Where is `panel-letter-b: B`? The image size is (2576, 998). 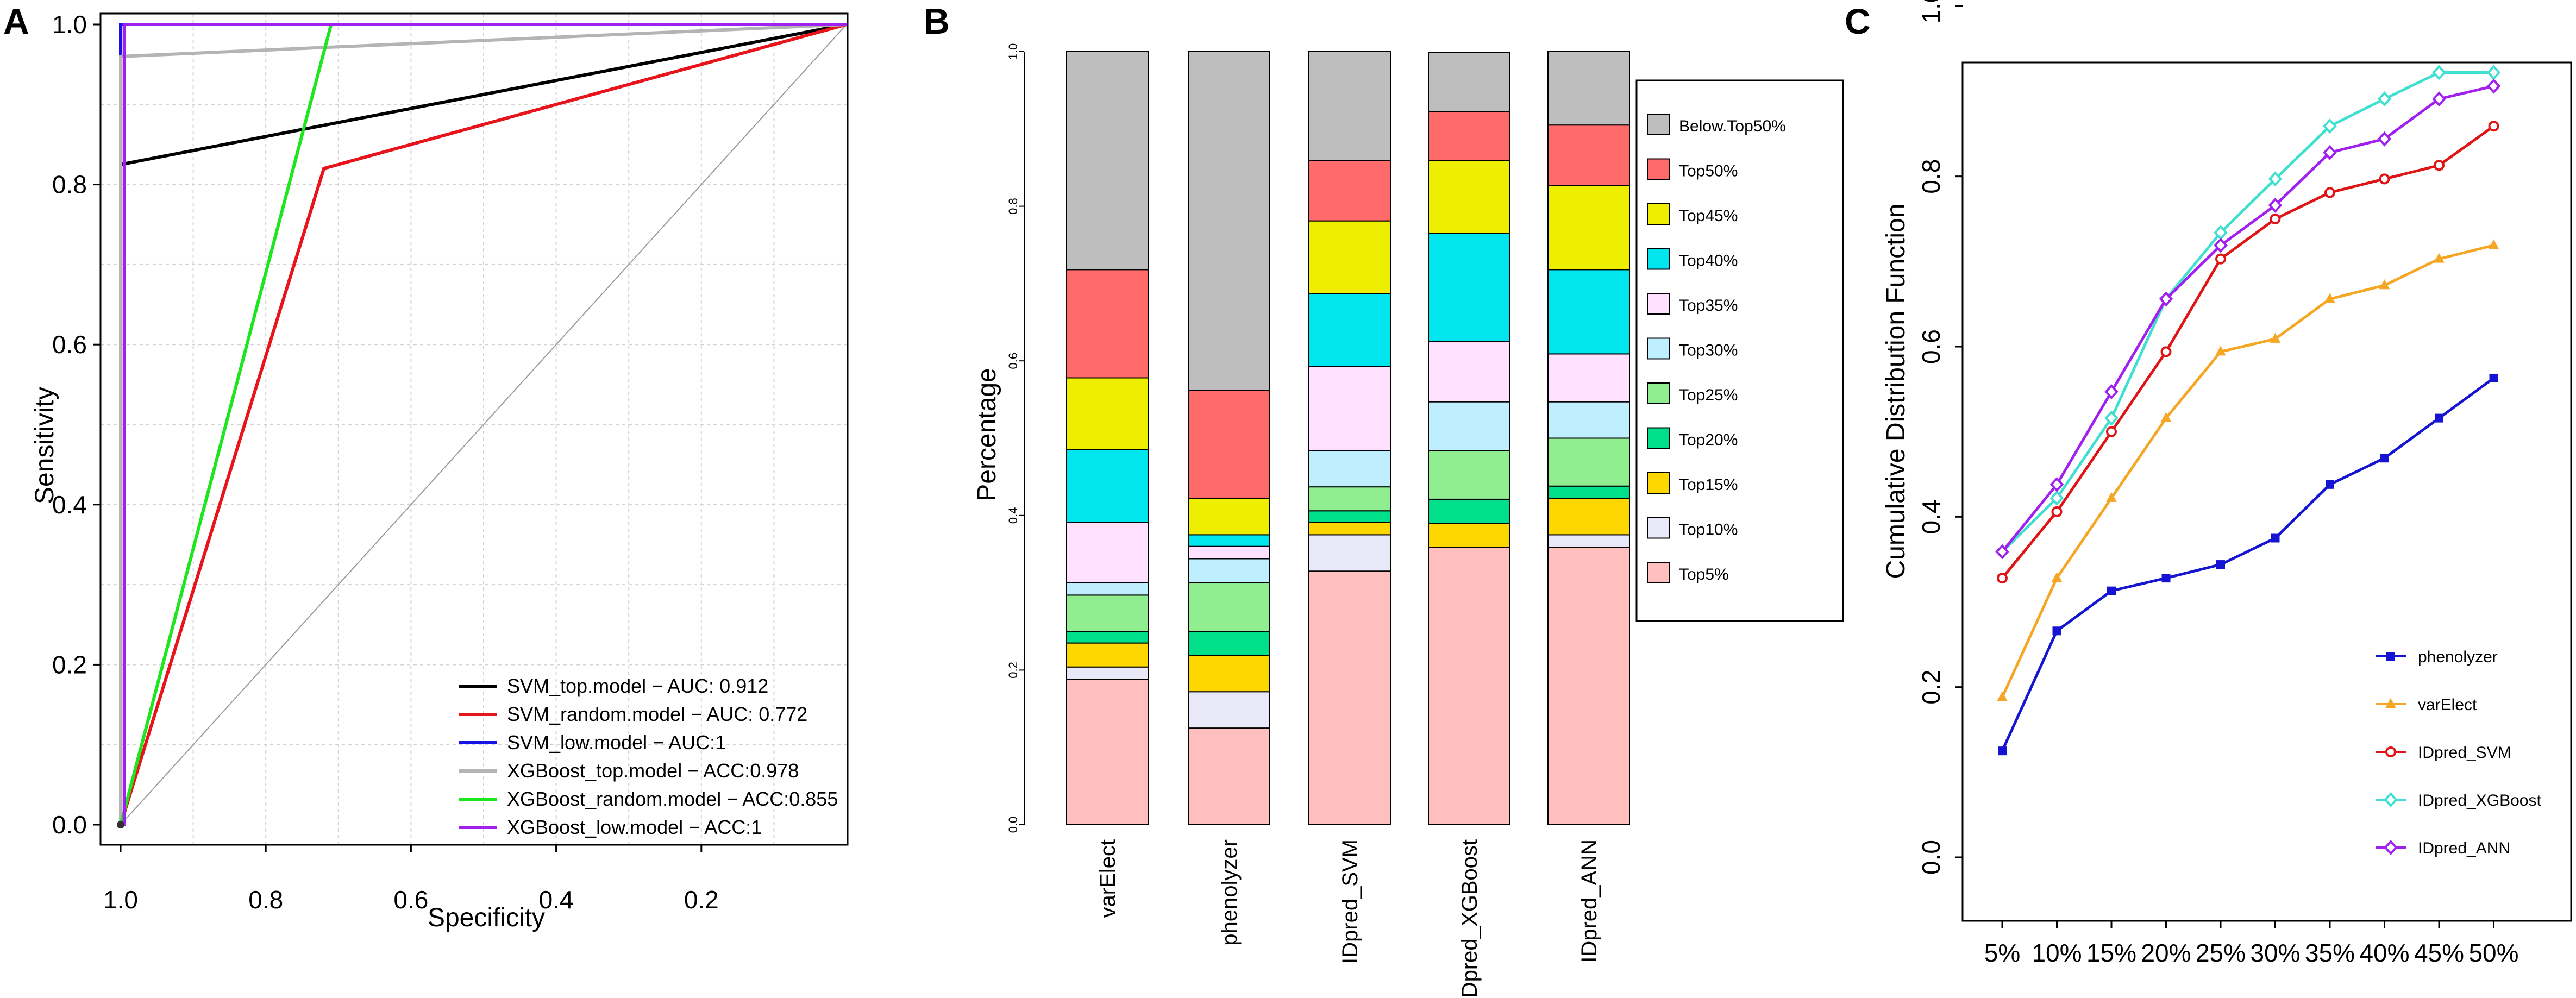 panel-letter-b: B is located at coordinates (937, 21).